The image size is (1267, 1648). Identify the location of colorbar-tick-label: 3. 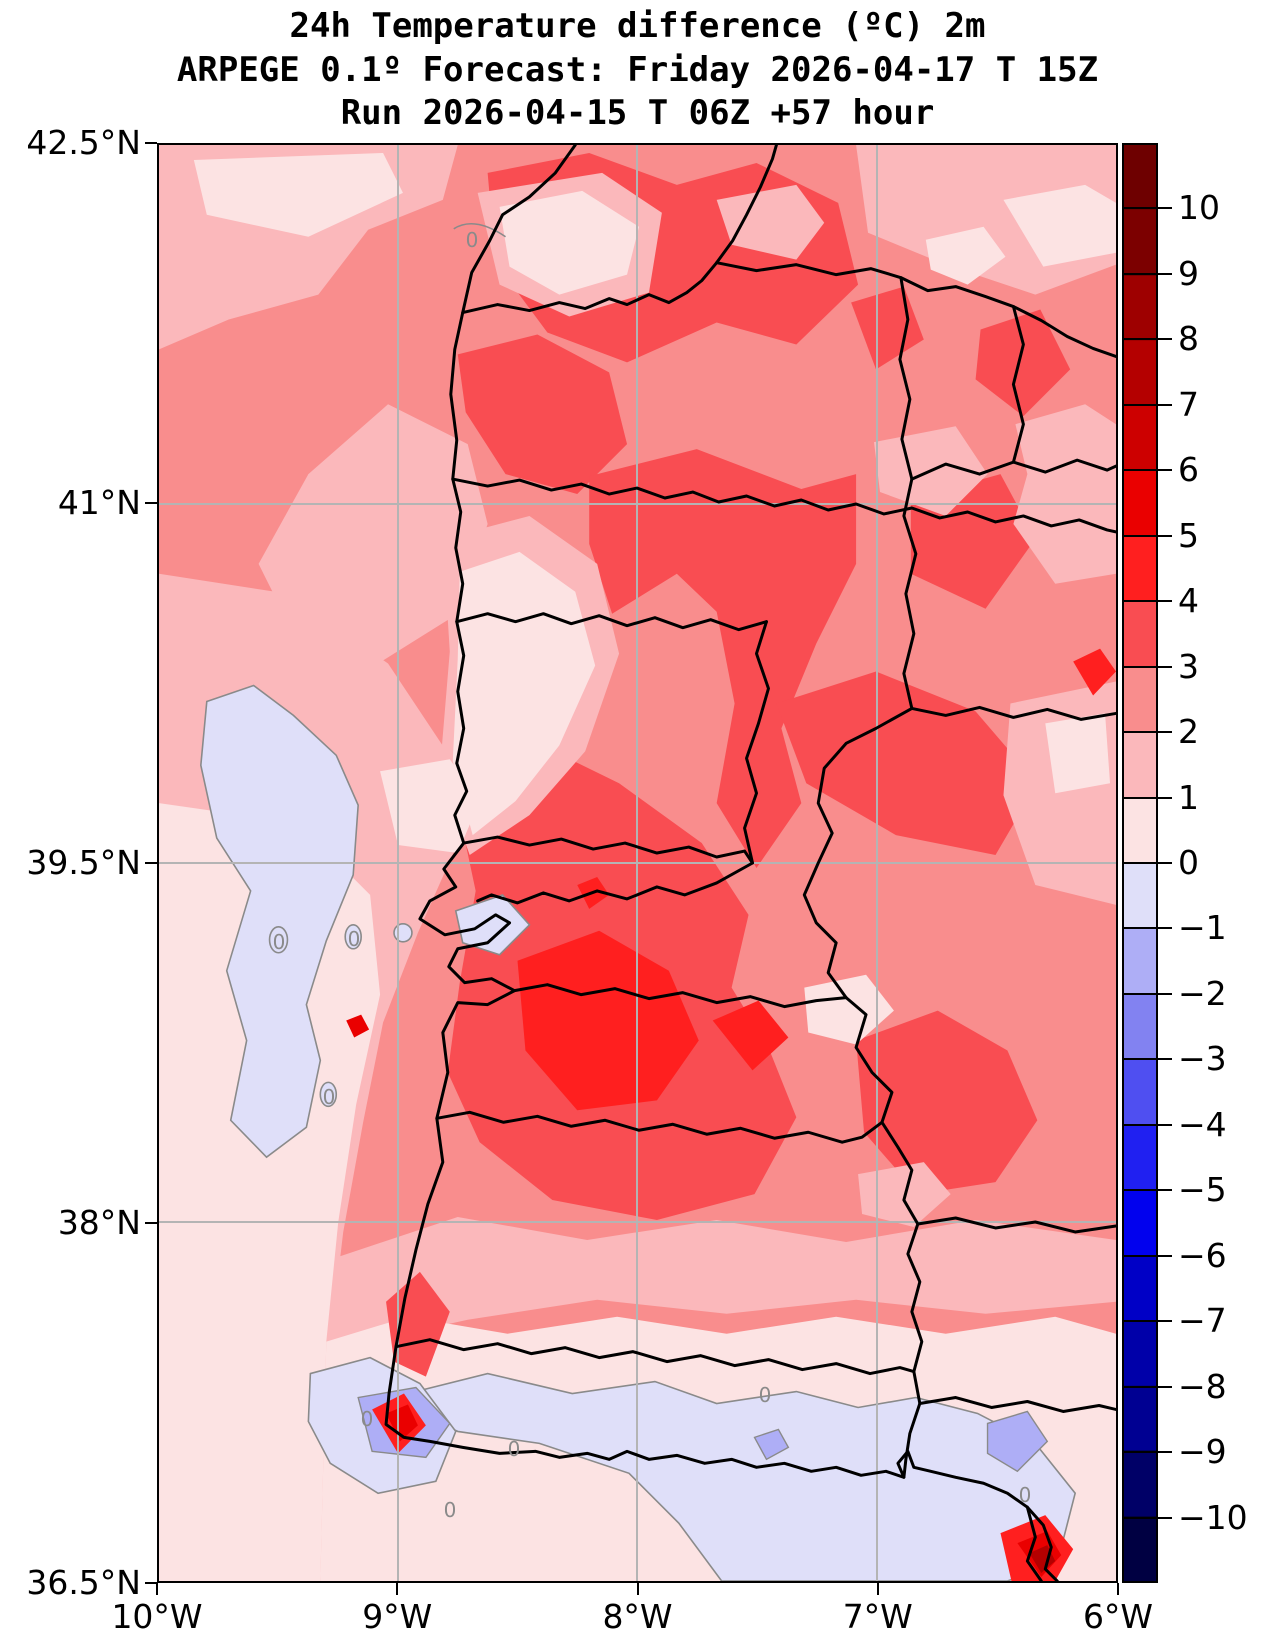
(1188, 666).